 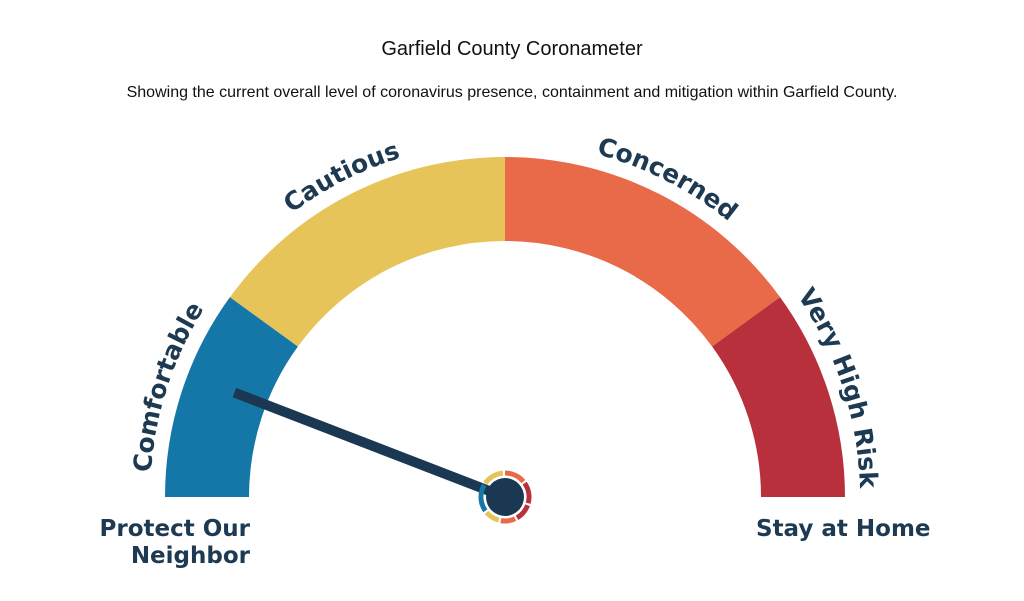 I want to click on left-end-label: Protect Our Neighbor, so click(x=174, y=543).